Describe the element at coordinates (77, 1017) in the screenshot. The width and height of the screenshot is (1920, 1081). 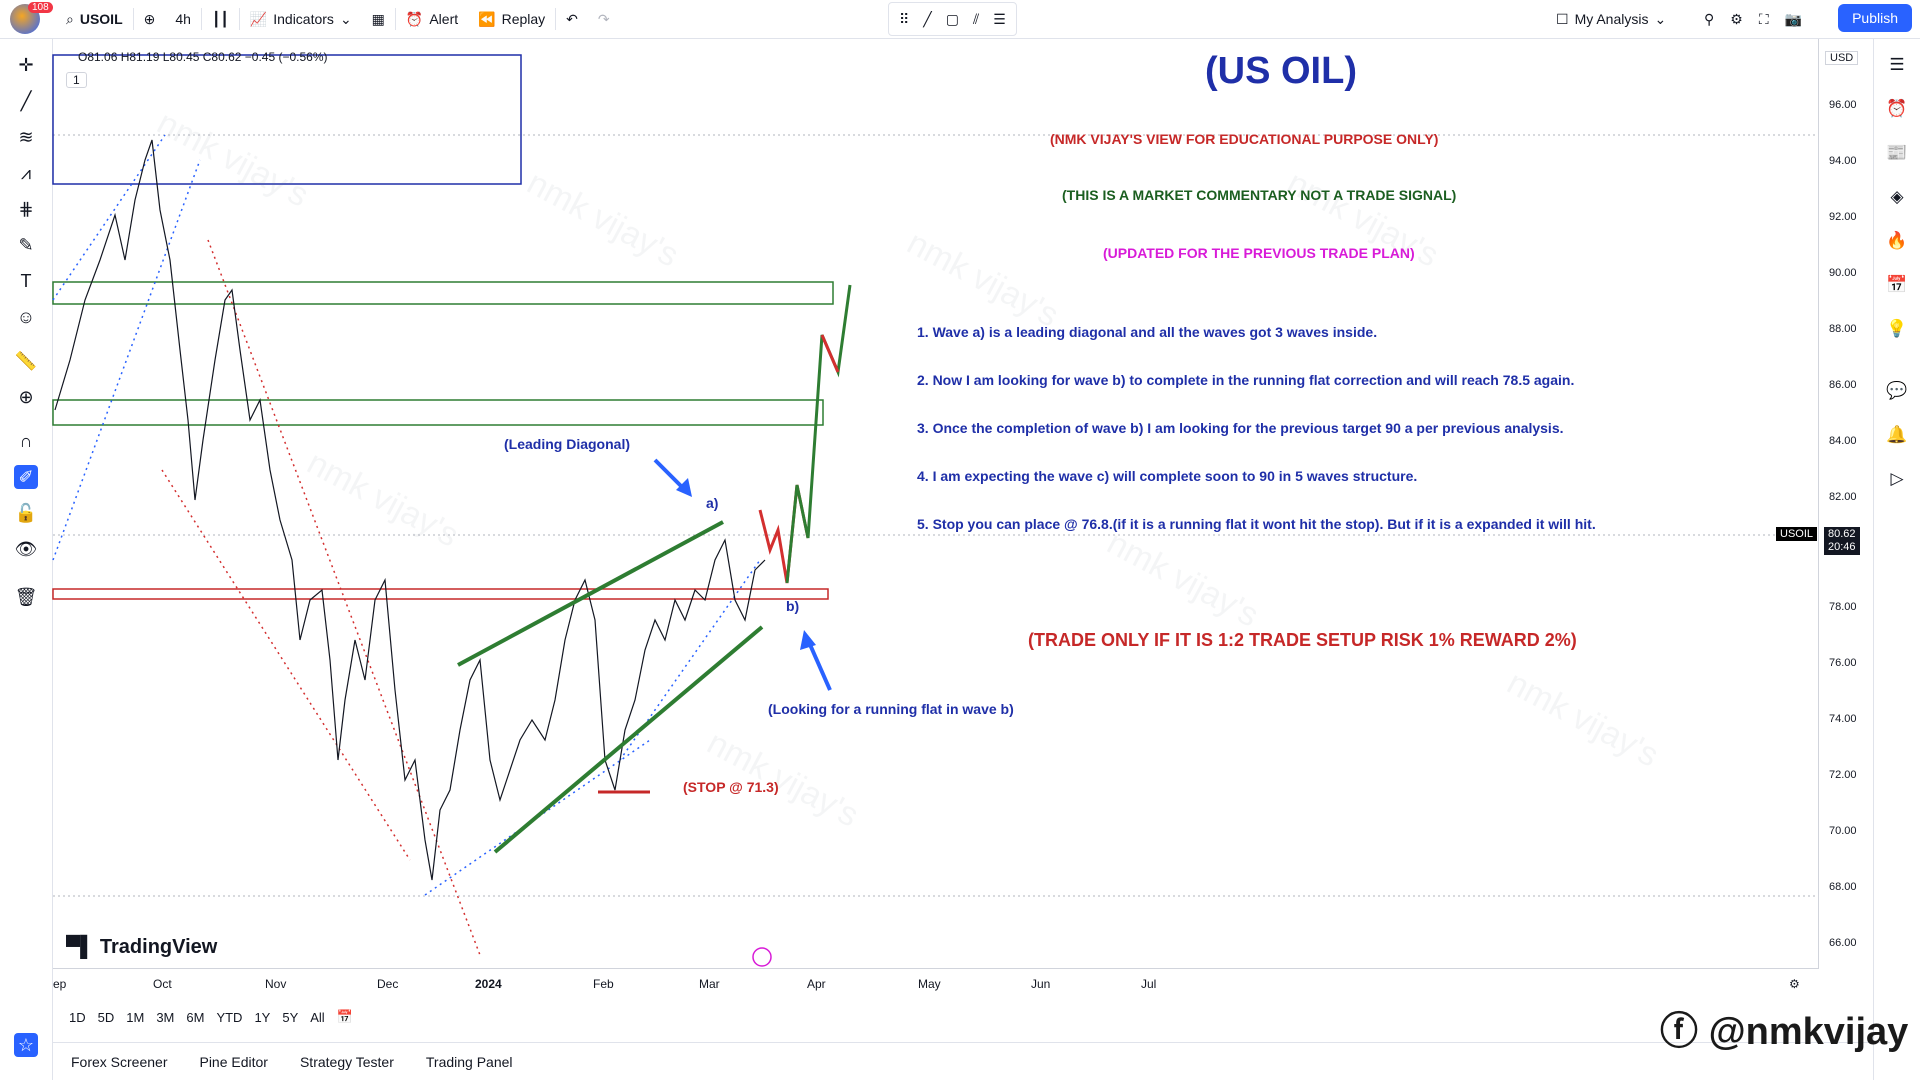
I see `range-1d: 1D` at that location.